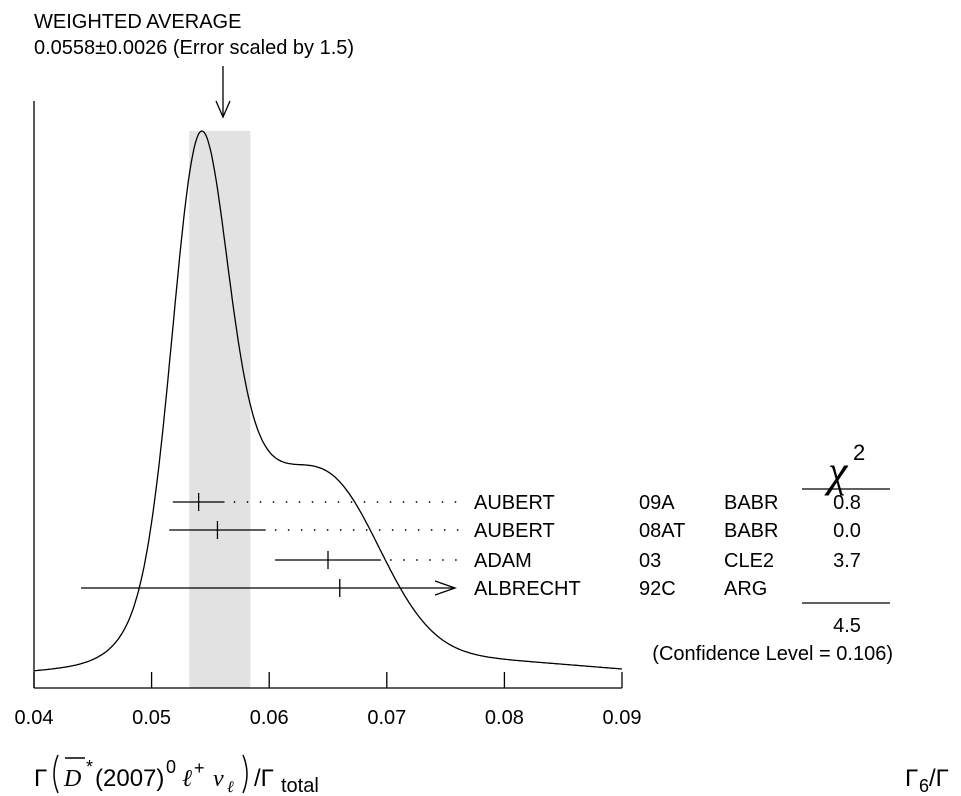 Image resolution: width=961 pixels, height=796 pixels. What do you see at coordinates (772, 654) in the screenshot?
I see `confidence-level: (Confidence Level = 0.106)` at bounding box center [772, 654].